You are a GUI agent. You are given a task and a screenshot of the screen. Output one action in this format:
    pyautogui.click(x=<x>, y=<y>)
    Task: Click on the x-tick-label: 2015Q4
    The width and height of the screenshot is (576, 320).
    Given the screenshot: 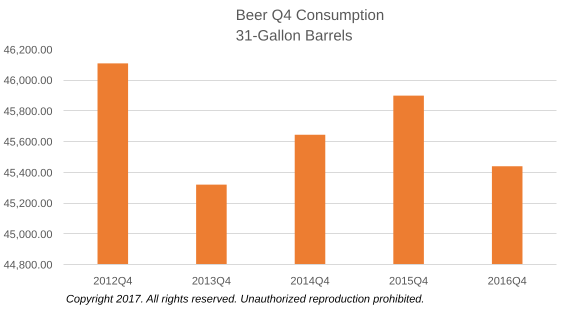 What is the action you would take?
    pyautogui.click(x=408, y=282)
    